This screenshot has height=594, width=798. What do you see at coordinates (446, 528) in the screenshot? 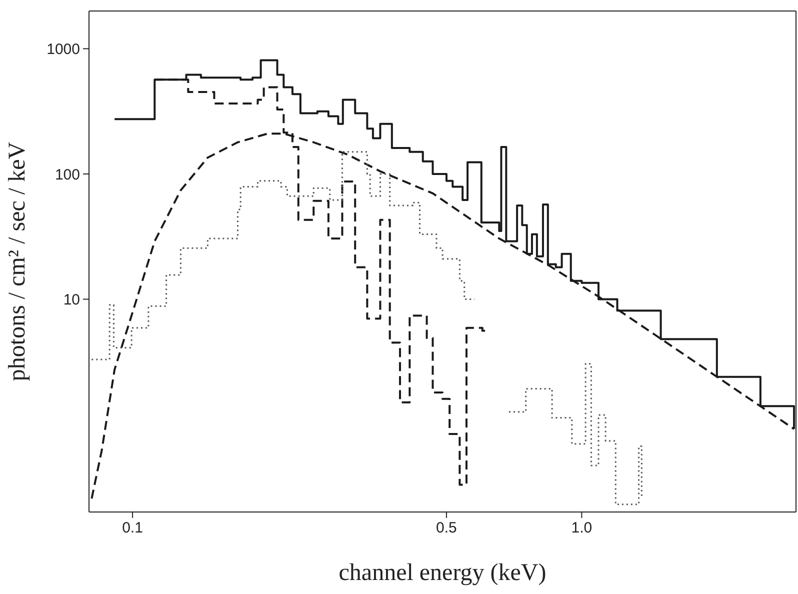
I see `x-tick-label: 0.5` at bounding box center [446, 528].